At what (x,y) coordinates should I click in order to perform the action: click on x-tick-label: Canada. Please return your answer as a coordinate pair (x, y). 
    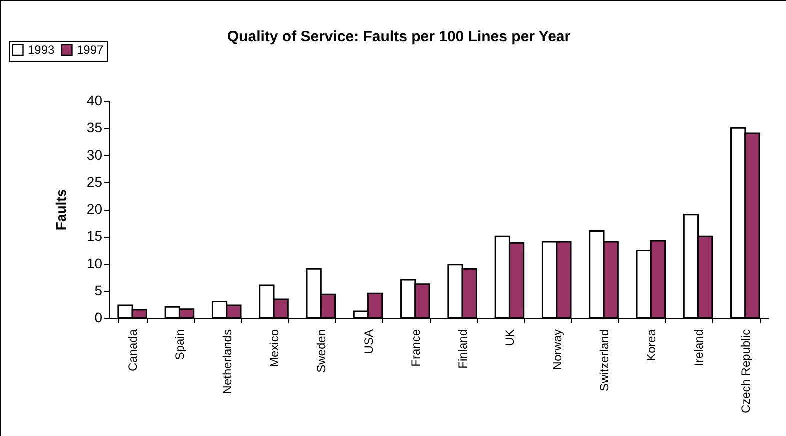
    Looking at the image, I should click on (133, 350).